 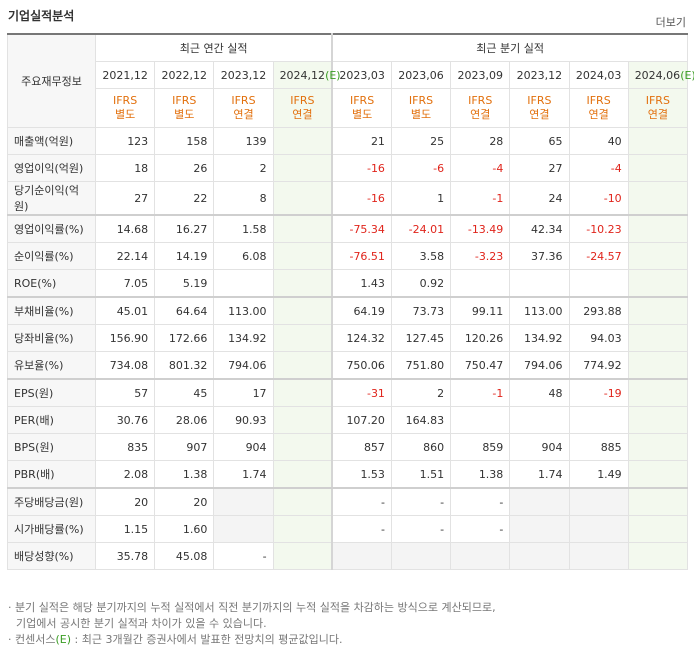 What do you see at coordinates (184, 108) in the screenshot?
I see `basis: IFRS 별도` at bounding box center [184, 108].